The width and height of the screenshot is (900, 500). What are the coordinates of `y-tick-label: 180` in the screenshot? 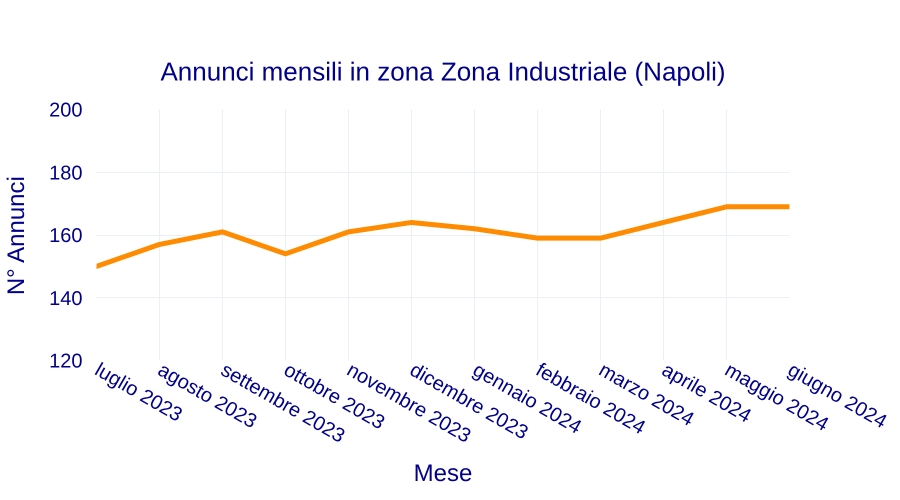 It's located at (66, 173).